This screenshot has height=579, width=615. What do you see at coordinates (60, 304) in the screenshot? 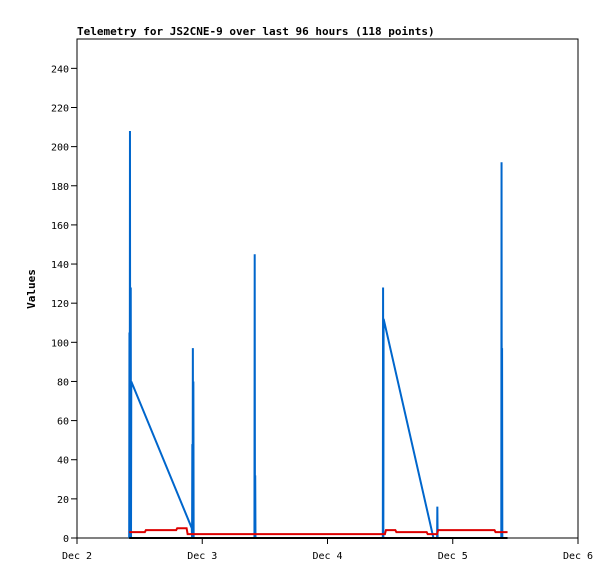
I see `y-tick-label: 120` at bounding box center [60, 304].